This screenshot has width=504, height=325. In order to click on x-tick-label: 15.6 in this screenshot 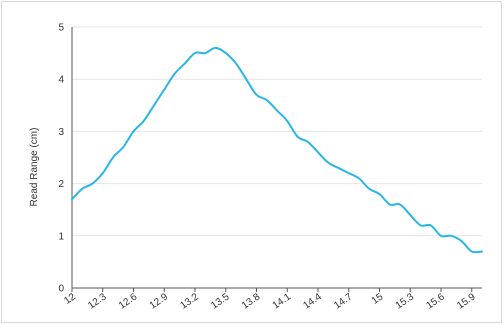, I will do `click(435, 301)`.